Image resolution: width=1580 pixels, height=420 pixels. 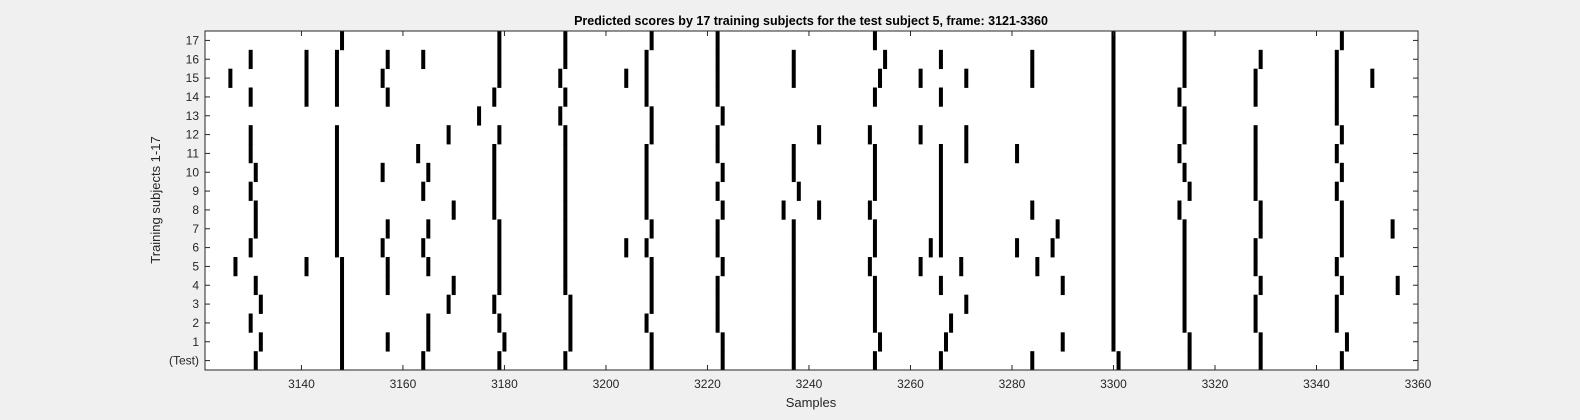 What do you see at coordinates (1113, 384) in the screenshot?
I see `x-tick-label: 3300` at bounding box center [1113, 384].